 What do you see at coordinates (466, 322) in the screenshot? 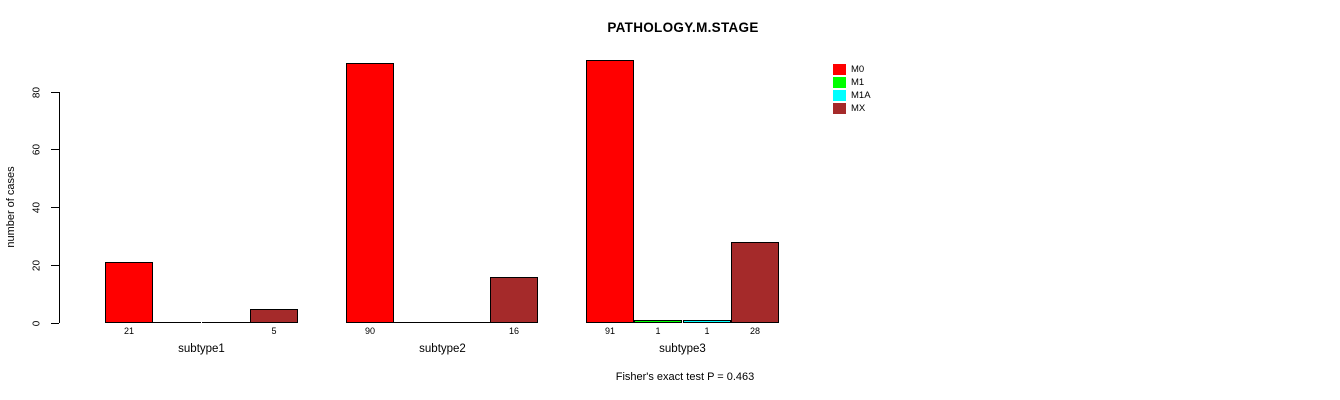
I see `bar-subtype2-M1A` at bounding box center [466, 322].